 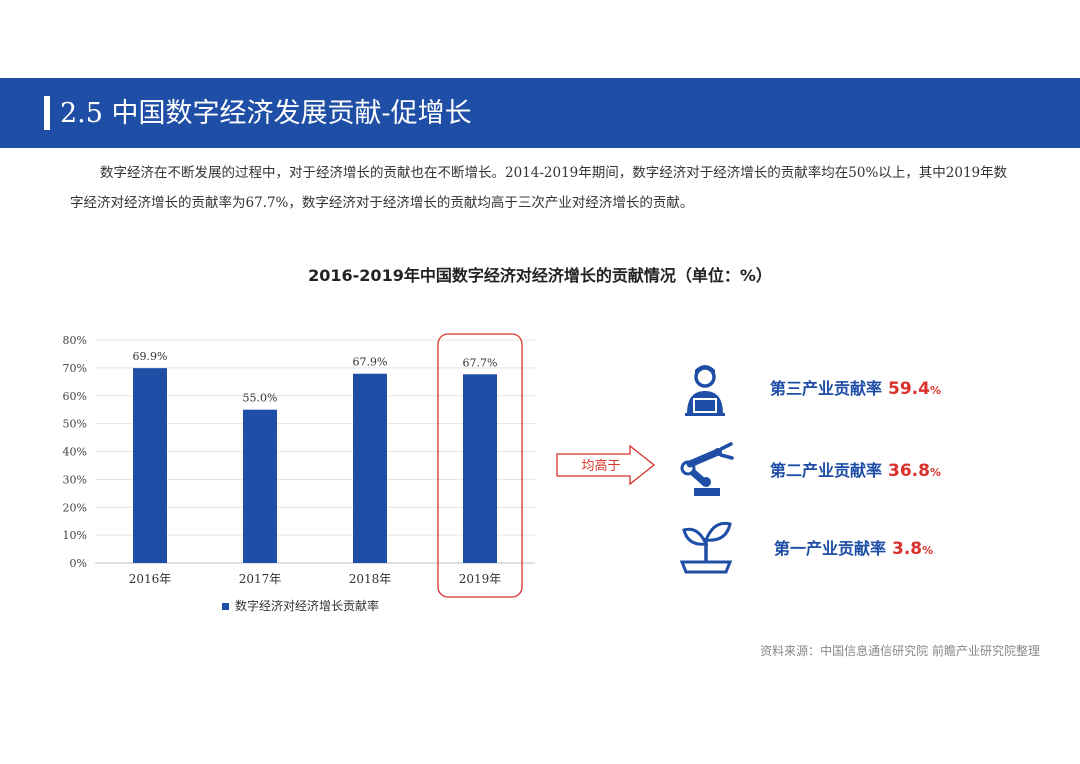 What do you see at coordinates (75, 507) in the screenshot?
I see `y-tick-label: 20%` at bounding box center [75, 507].